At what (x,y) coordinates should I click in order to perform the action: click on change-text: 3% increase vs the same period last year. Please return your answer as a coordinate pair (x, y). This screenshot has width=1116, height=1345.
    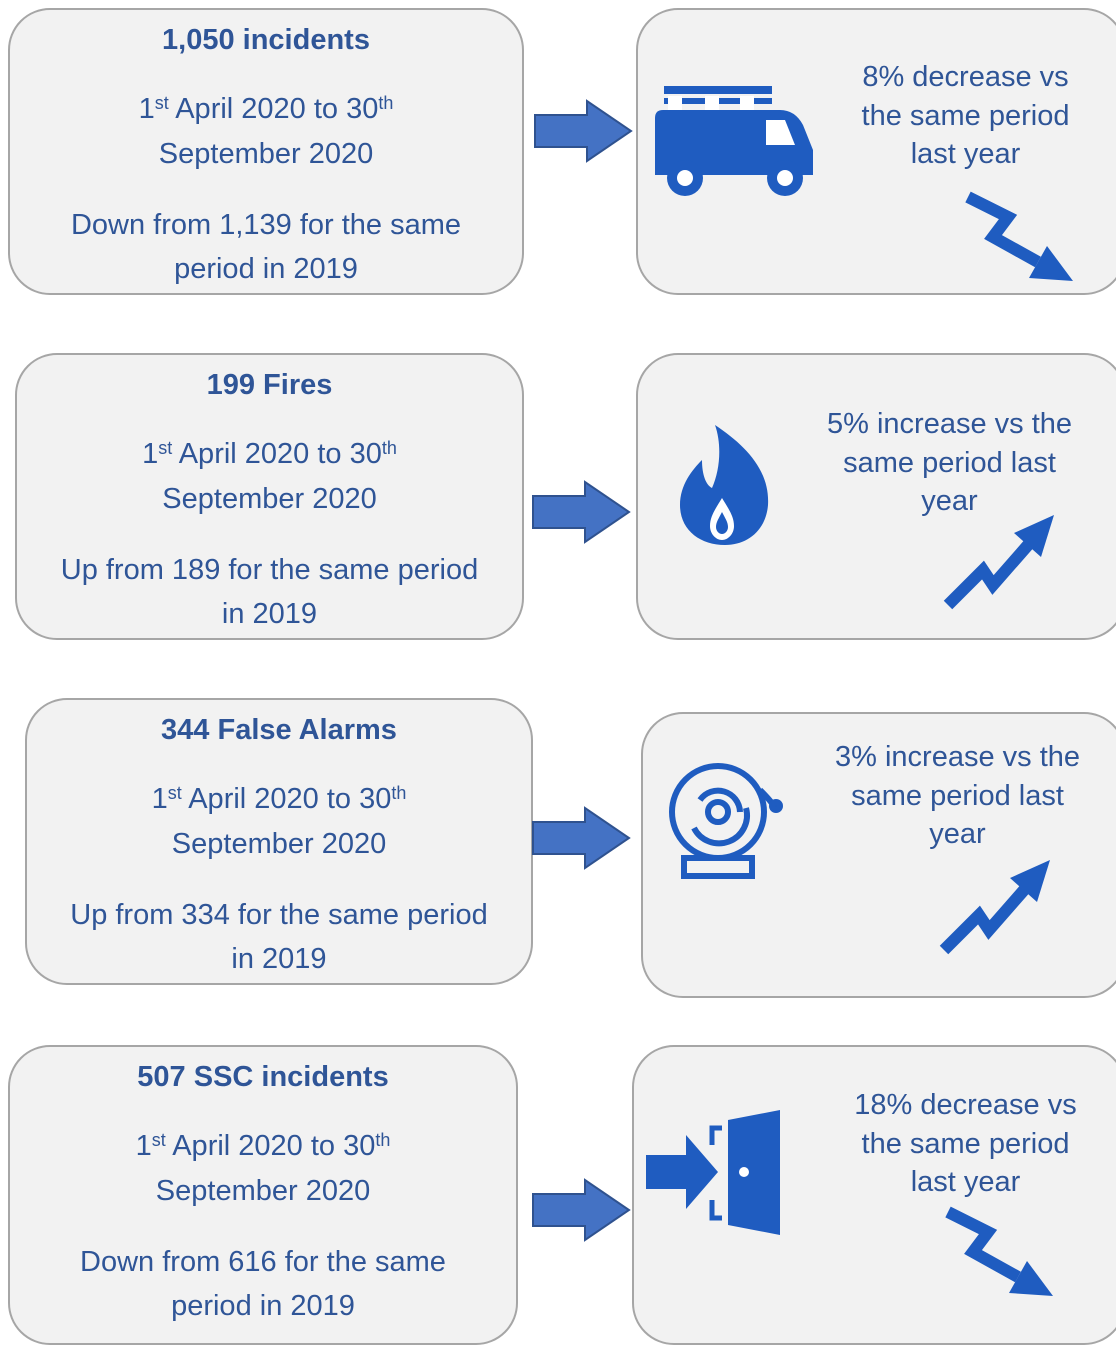
    Looking at the image, I should click on (958, 795).